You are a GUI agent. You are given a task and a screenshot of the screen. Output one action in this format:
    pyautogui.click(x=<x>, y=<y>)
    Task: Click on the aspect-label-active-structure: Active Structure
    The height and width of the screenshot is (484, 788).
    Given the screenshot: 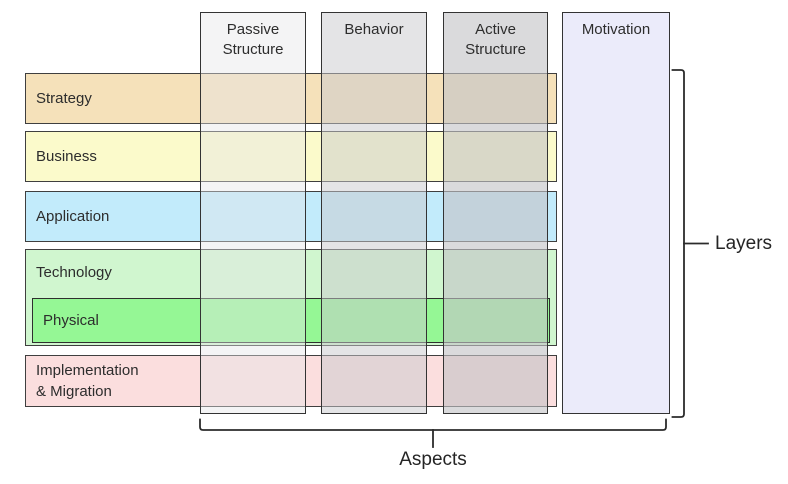 What is the action you would take?
    pyautogui.click(x=495, y=39)
    